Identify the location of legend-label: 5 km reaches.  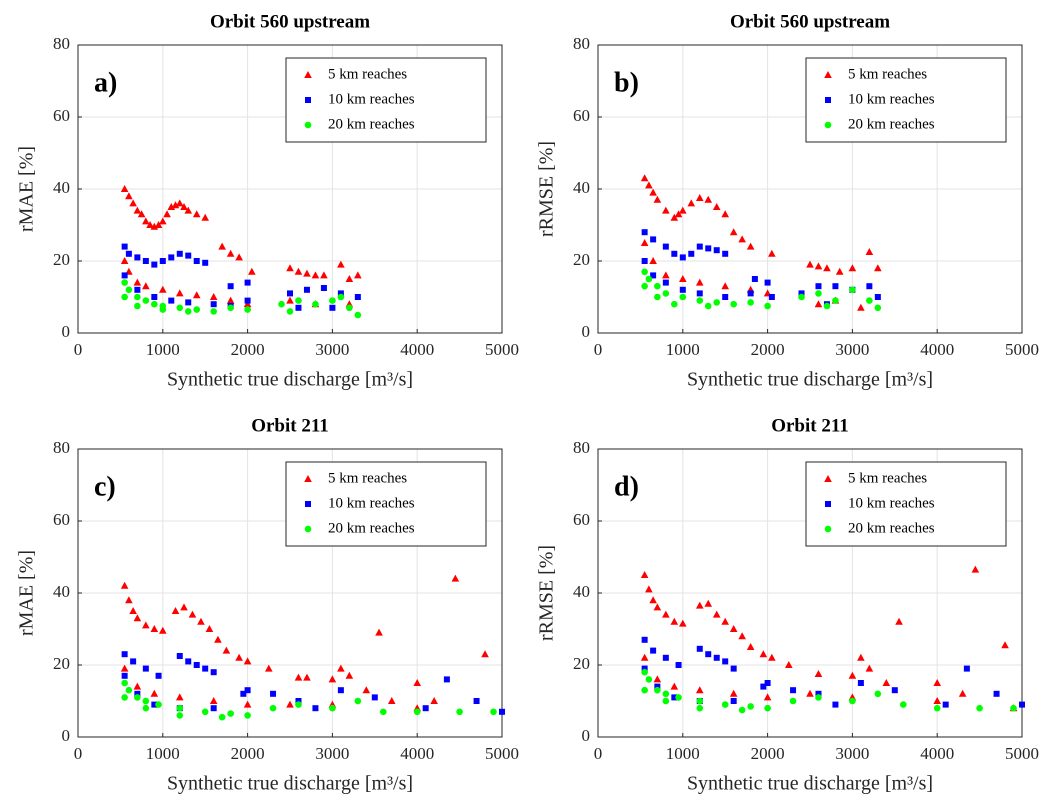
(367, 478).